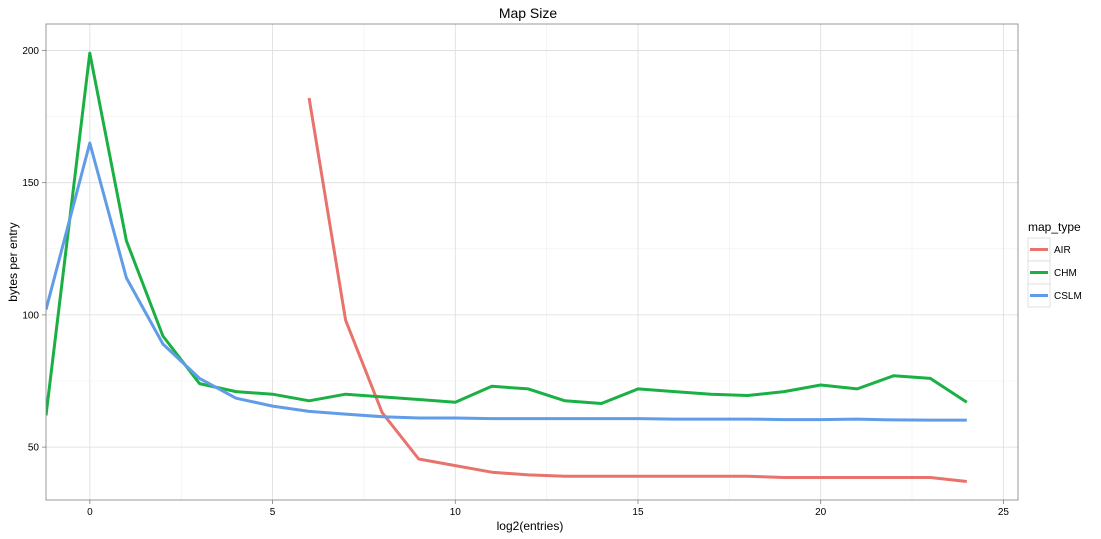 The image size is (1101, 539). I want to click on y-tick-label: 150, so click(30, 183).